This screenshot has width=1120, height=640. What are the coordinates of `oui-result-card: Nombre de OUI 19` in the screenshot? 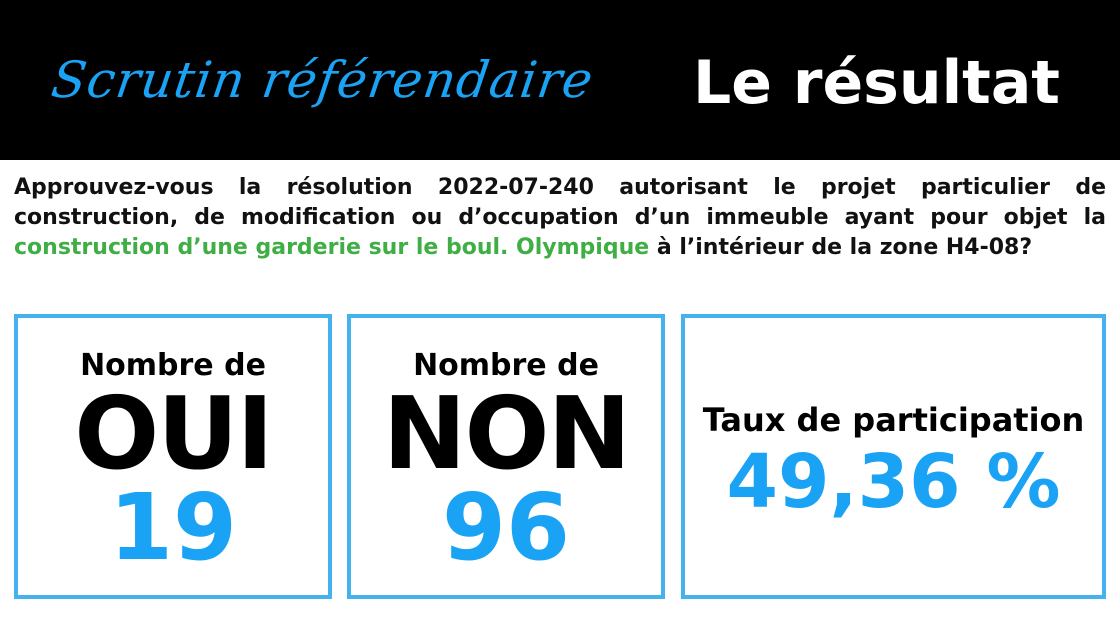 It's located at (173, 456).